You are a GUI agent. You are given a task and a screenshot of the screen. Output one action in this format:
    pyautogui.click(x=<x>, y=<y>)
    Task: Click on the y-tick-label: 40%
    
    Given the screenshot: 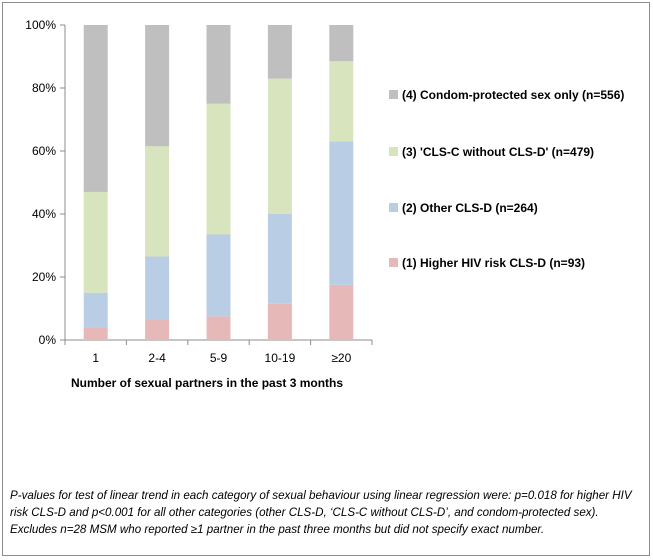 What is the action you would take?
    pyautogui.click(x=44, y=214)
    